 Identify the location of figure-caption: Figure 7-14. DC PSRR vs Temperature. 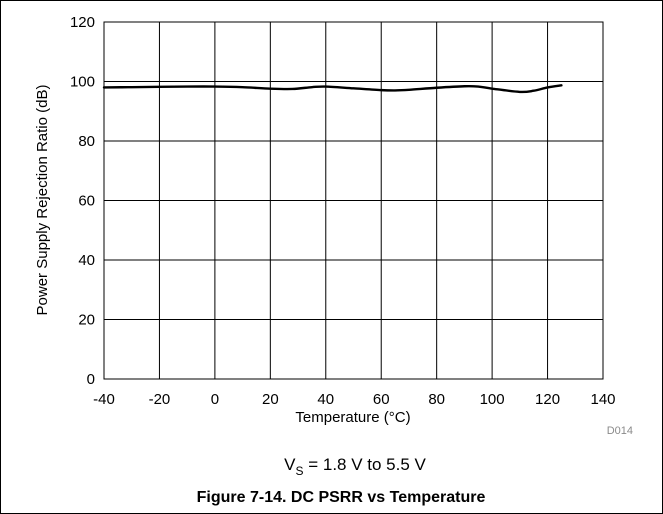
(341, 497).